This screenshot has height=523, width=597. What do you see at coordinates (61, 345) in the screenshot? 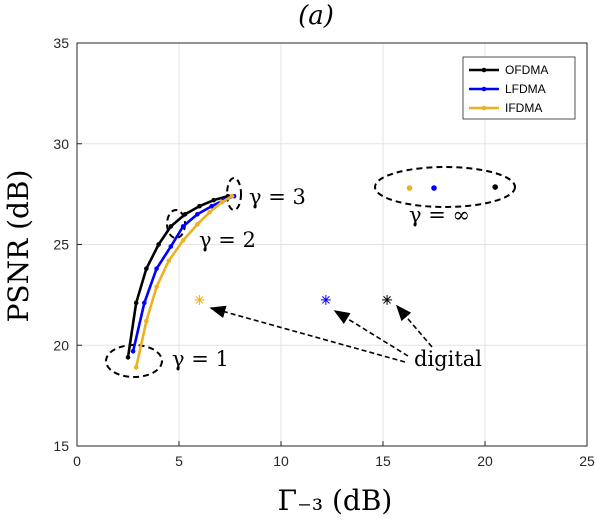
I see `y-tick-label: 20` at bounding box center [61, 345].